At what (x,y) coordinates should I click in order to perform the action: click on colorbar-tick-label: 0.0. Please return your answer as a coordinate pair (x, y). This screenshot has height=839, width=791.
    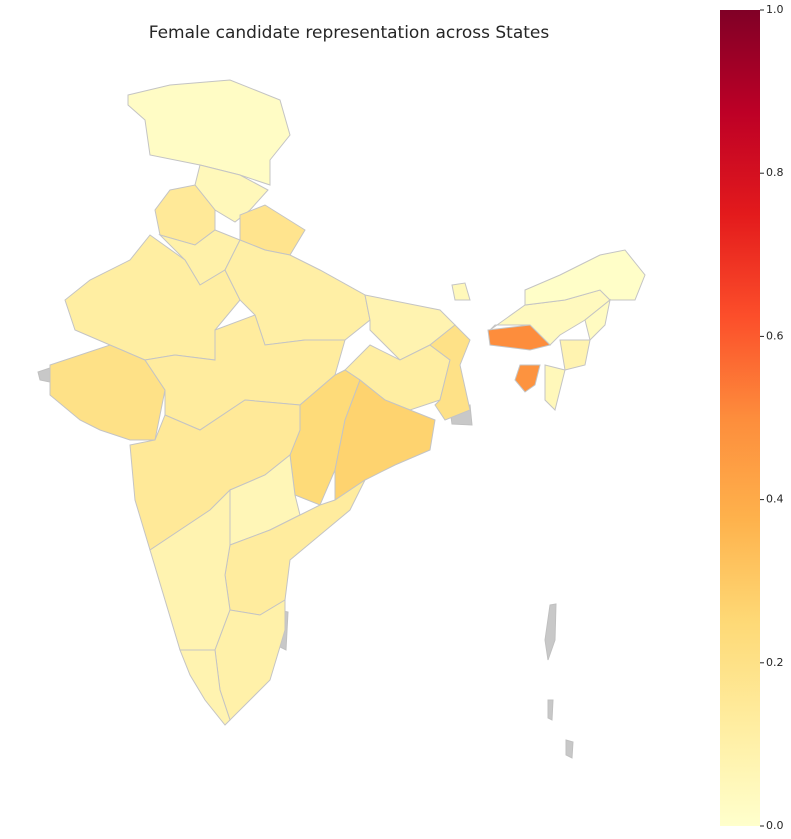
    Looking at the image, I should click on (775, 825).